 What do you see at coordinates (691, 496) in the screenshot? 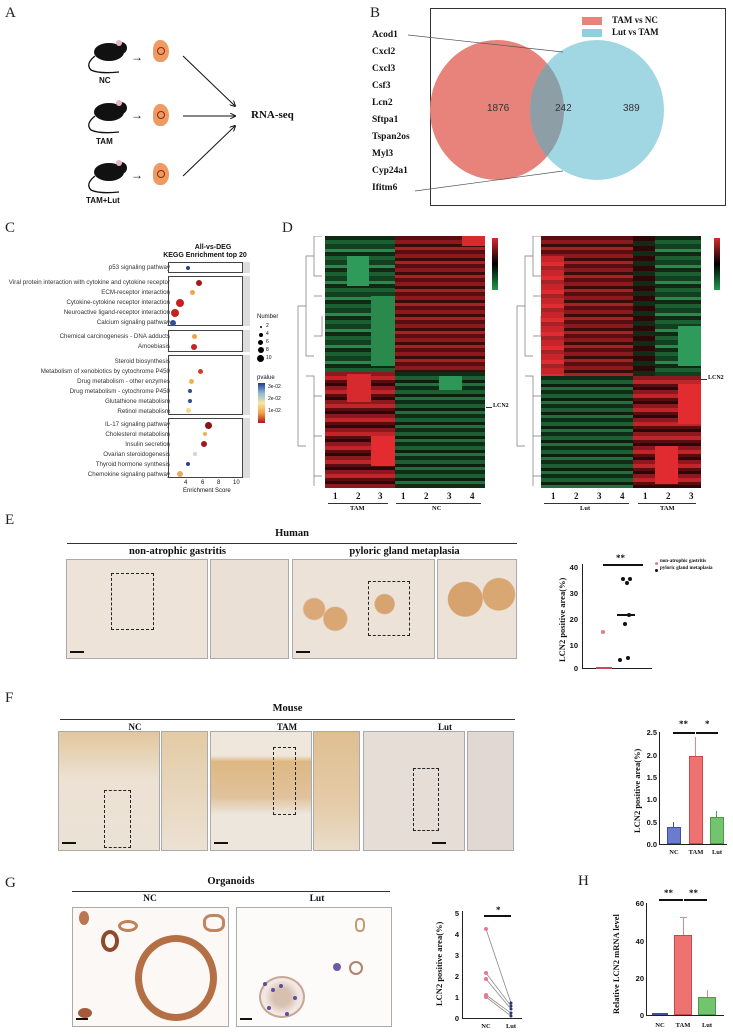
I see `column-number: 3` at bounding box center [691, 496].